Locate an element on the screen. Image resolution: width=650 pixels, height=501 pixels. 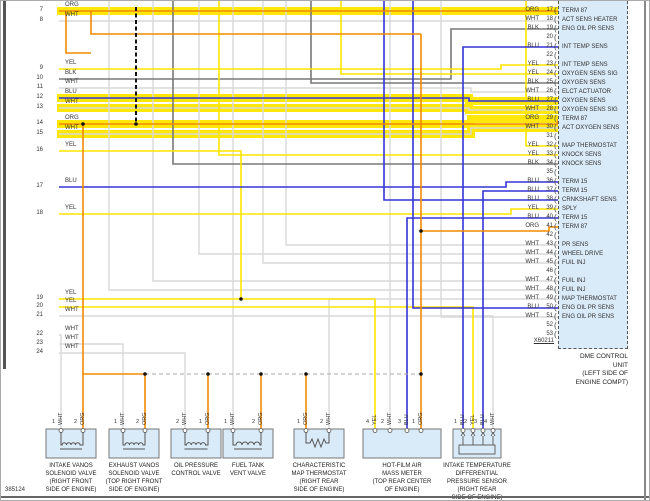
left-row-number: 16 is located at coordinates (39, 150).